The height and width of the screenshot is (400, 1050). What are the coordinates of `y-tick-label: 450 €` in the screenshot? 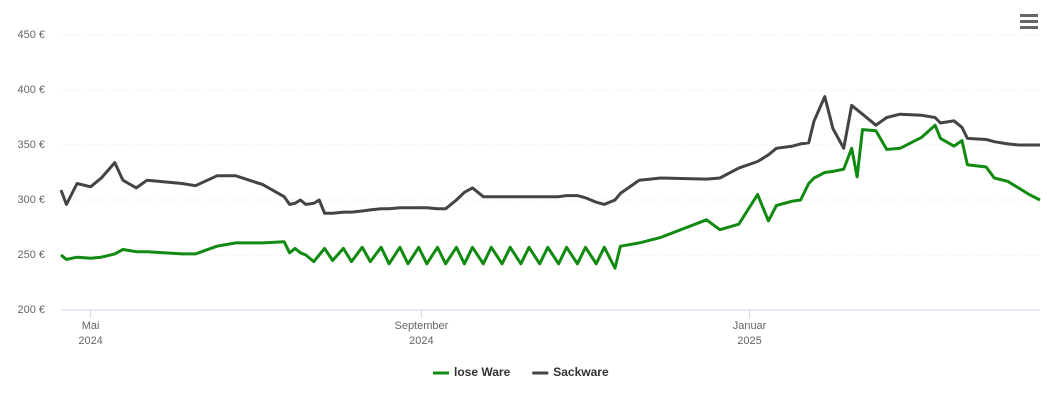 It's located at (31, 35).